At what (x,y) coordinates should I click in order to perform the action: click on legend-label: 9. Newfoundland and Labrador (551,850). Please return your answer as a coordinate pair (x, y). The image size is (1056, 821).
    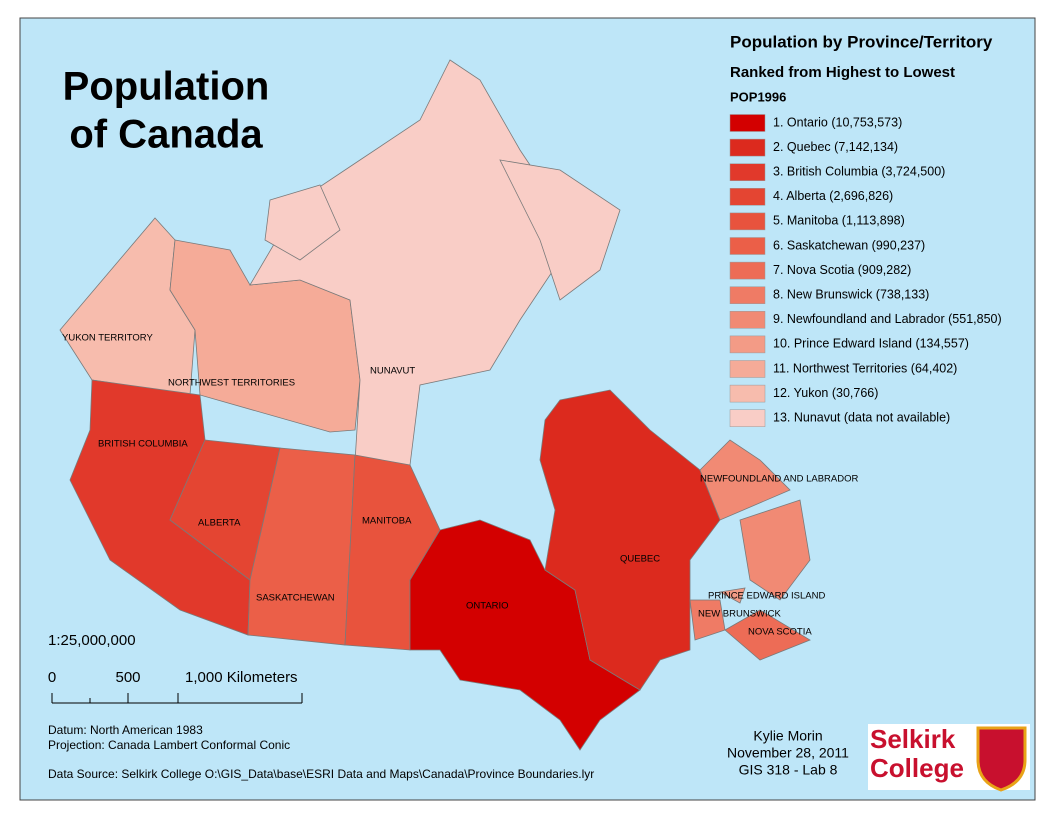
    Looking at the image, I should click on (887, 319).